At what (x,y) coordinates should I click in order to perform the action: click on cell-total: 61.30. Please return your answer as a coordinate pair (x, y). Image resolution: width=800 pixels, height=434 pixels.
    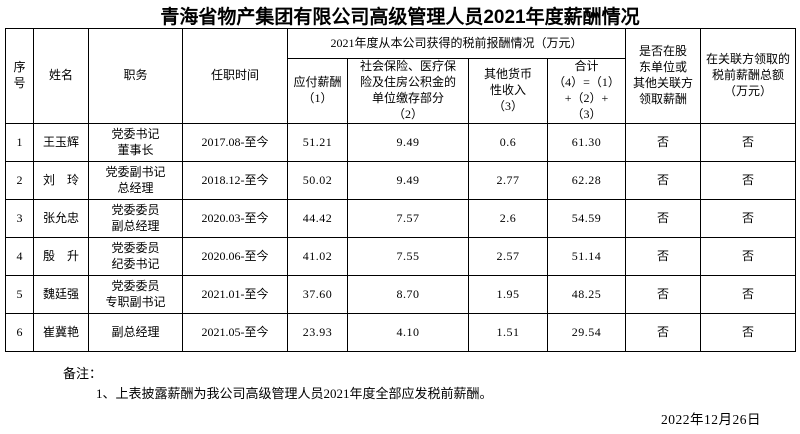
    Looking at the image, I should click on (586, 142).